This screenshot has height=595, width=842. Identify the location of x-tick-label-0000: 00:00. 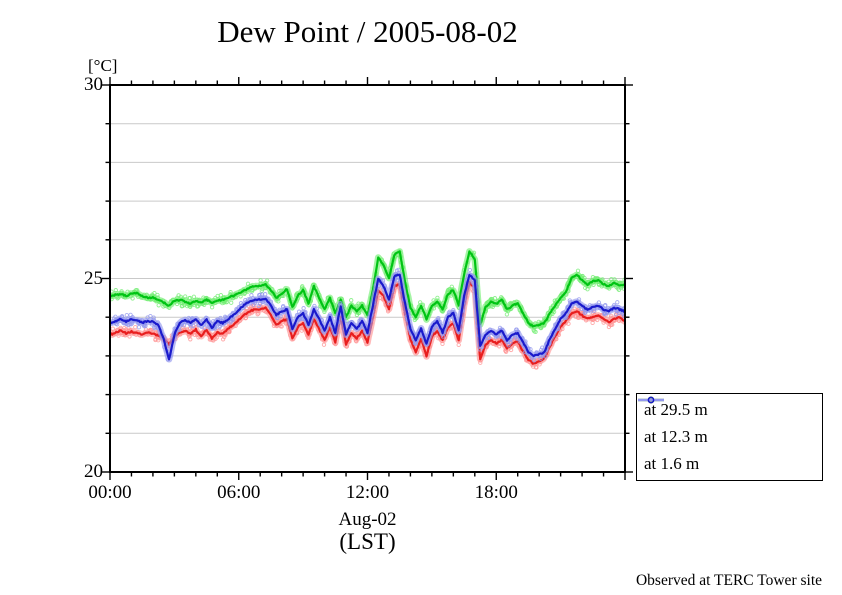
(110, 492).